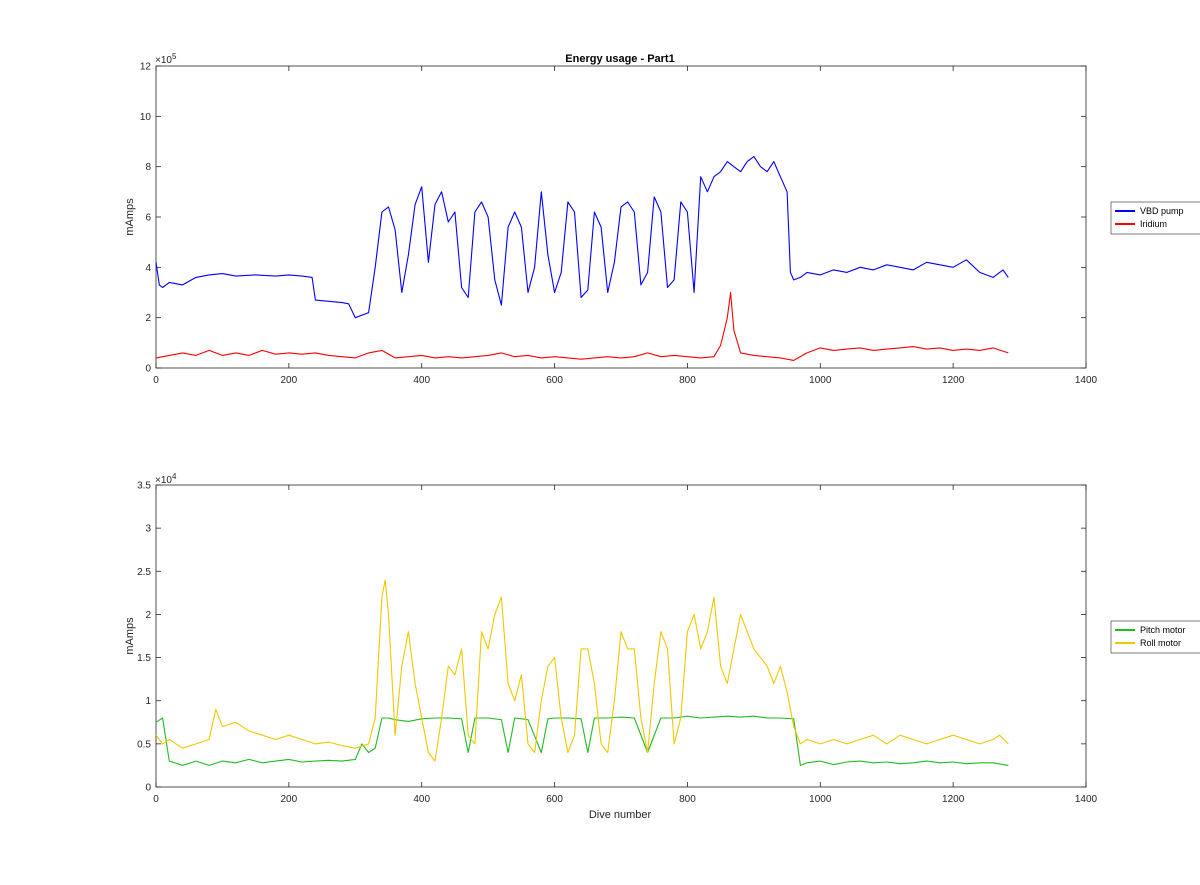 This screenshot has height=885, width=1200. I want to click on legend-label-pitch-motor: Pitch motor, so click(1163, 630).